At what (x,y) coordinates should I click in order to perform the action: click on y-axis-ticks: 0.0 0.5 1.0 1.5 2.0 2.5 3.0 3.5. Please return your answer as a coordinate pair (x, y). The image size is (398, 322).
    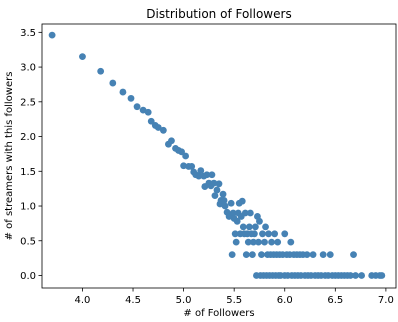
    Looking at the image, I should click on (31, 155).